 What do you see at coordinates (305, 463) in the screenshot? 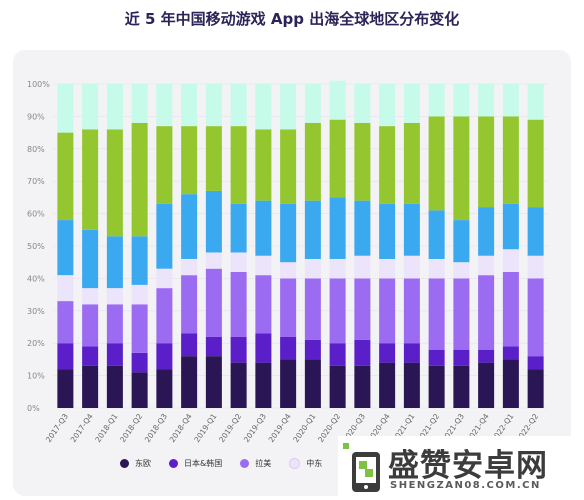
I see `legend-item: 中东` at bounding box center [305, 463].